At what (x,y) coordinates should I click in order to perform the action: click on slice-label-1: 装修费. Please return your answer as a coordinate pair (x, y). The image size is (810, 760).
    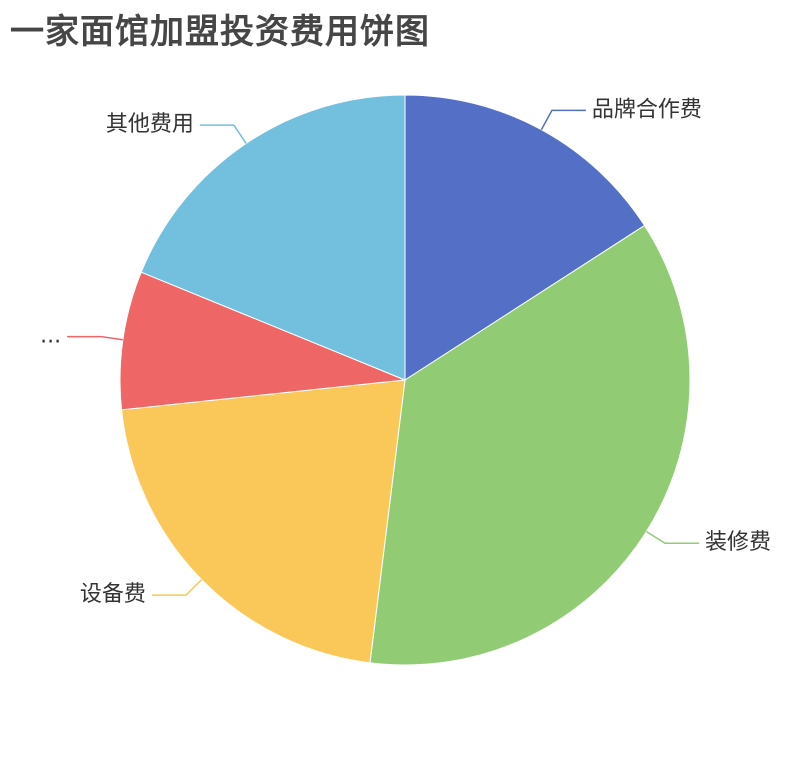
    Looking at the image, I should click on (738, 542).